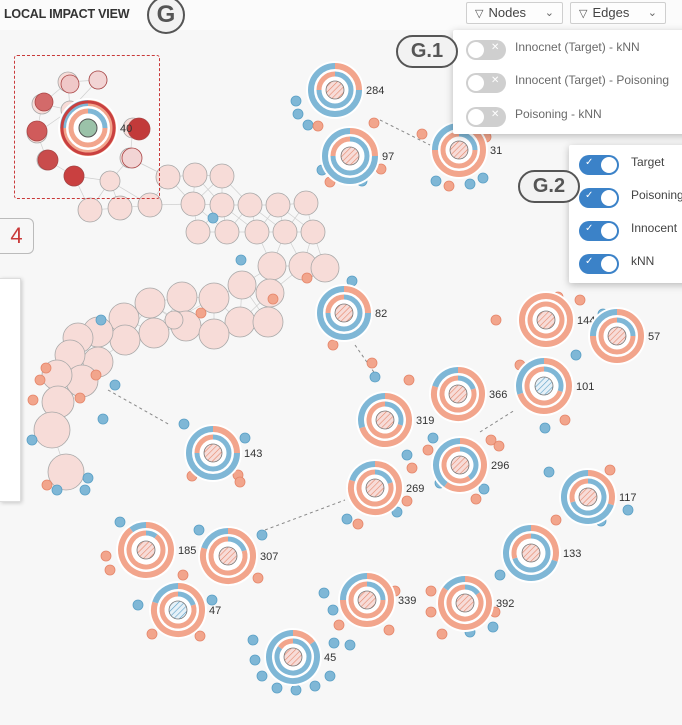 This screenshot has height=725, width=682. What do you see at coordinates (486, 83) in the screenshot?
I see `edge-toggle-innocent-poisoning: ✕` at bounding box center [486, 83].